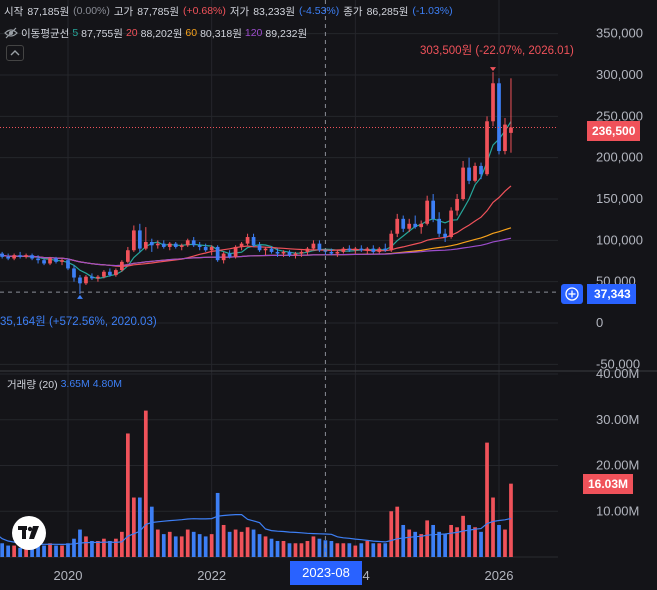 Image resolution: width=657 pixels, height=590 pixels. What do you see at coordinates (107, 384) in the screenshot?
I see `volume-value2: 4.80M` at bounding box center [107, 384].